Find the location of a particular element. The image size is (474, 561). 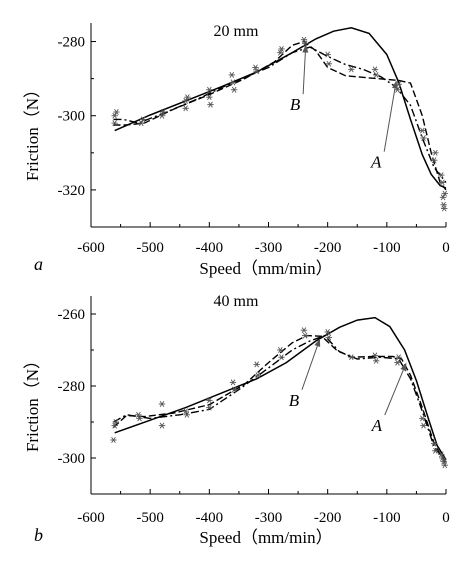

y-tick-label: -300 is located at coordinates (72, 117).